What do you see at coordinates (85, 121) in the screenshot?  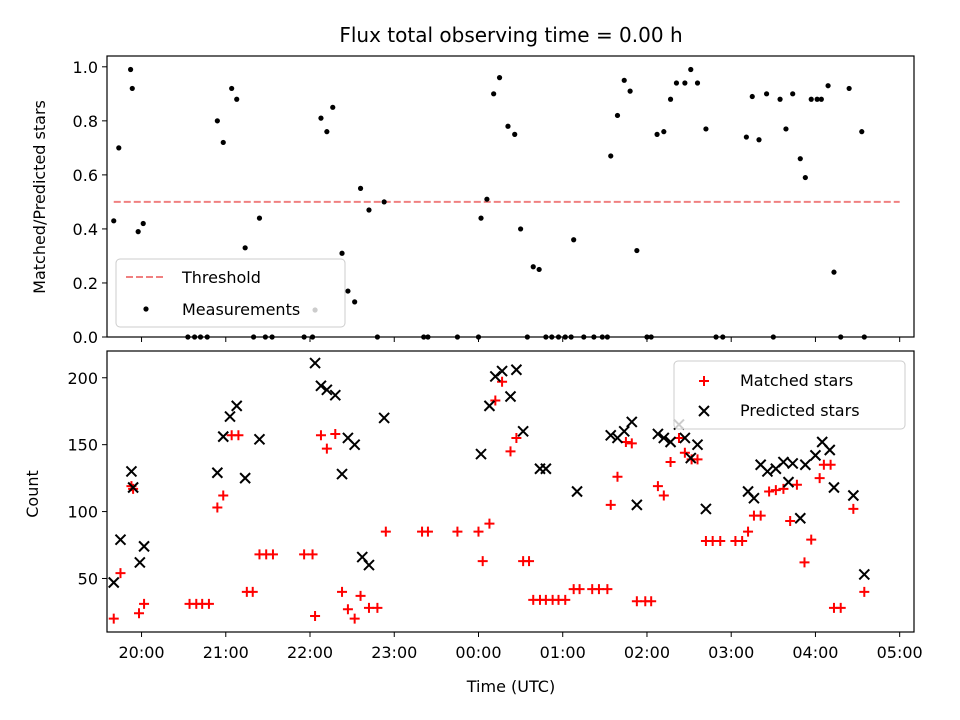 I see `top-y-tick-label: 0.8` at bounding box center [85, 121].